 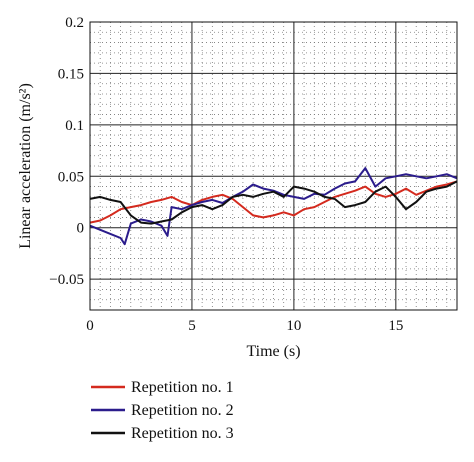 What do you see at coordinates (74, 23) in the screenshot?
I see `y-tick-label: 0.2` at bounding box center [74, 23].